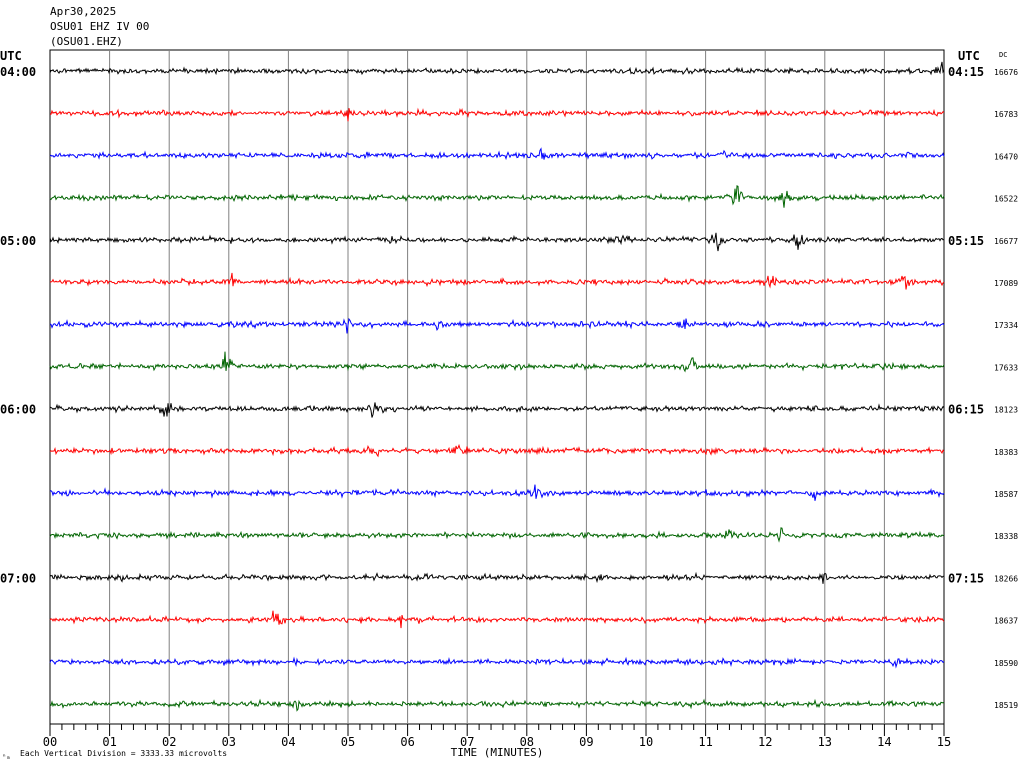 The image size is (1024, 768). Describe the element at coordinates (1006, 536) in the screenshot. I see `row-dc-value: 18338` at that location.